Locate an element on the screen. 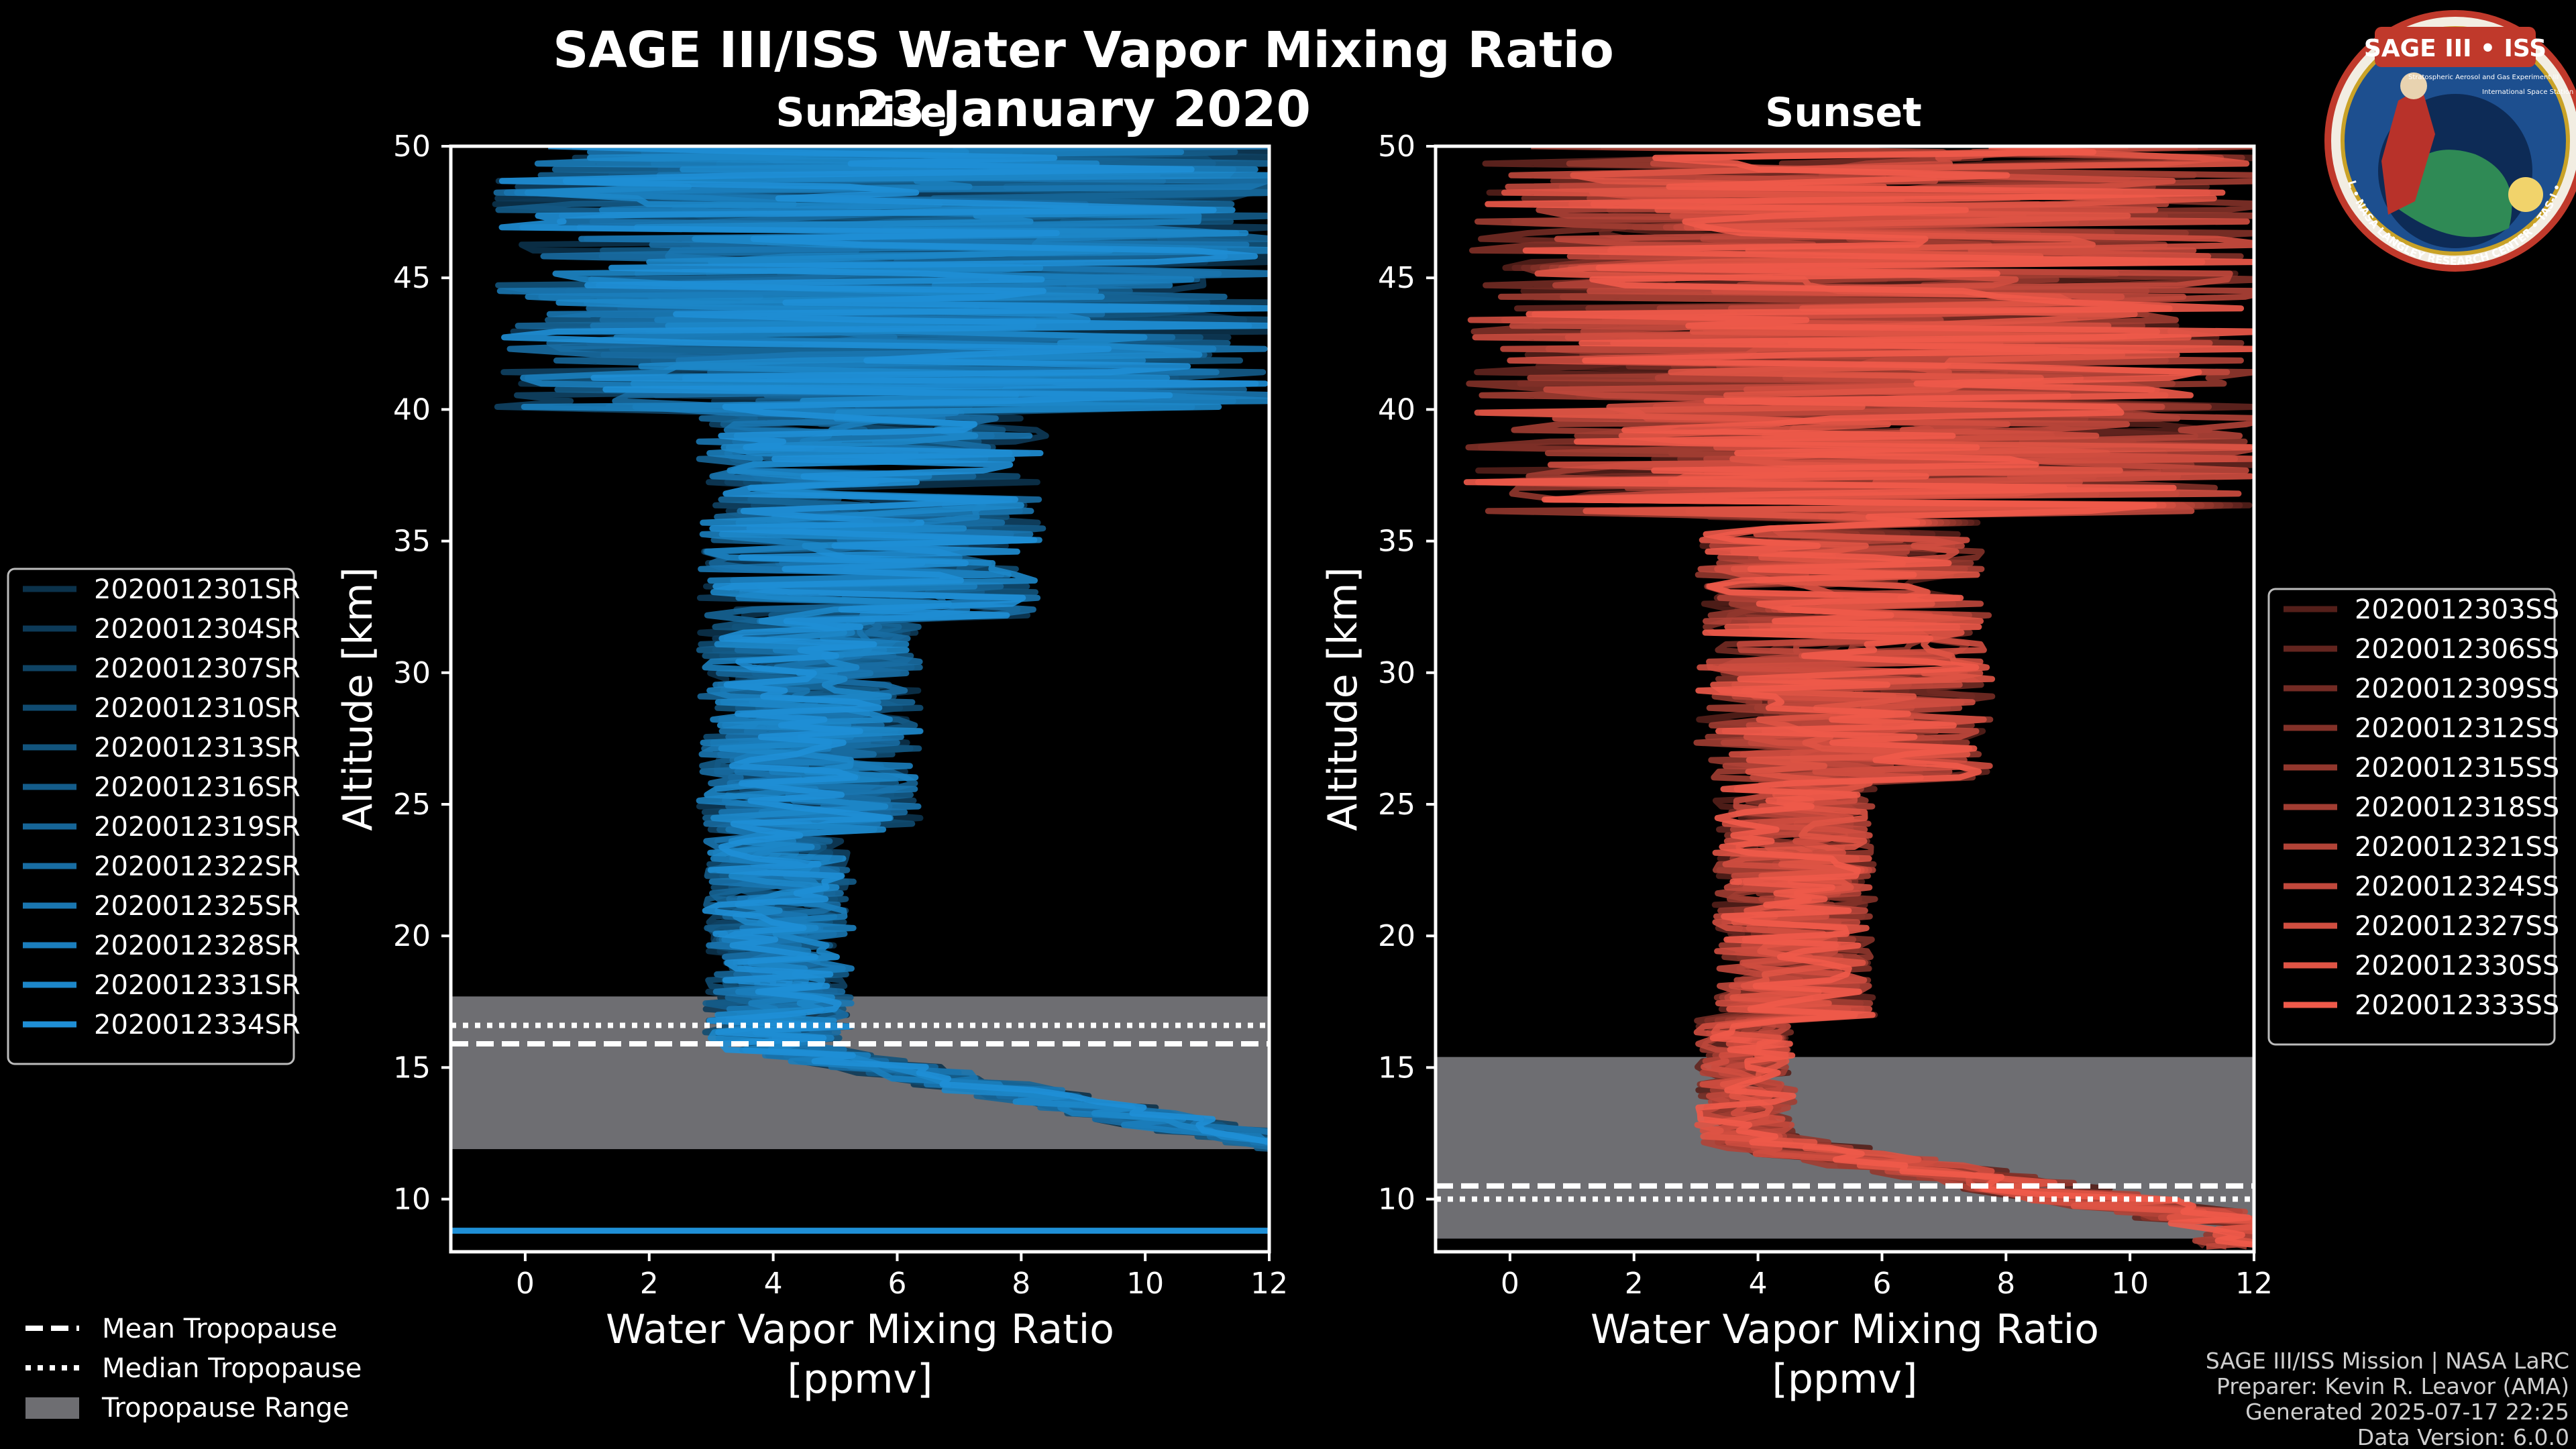 Image resolution: width=2576 pixels, height=1449 pixels. main-title: SAGE III/ISS Water Vapor Mixing Ratio is located at coordinates (1083, 50).